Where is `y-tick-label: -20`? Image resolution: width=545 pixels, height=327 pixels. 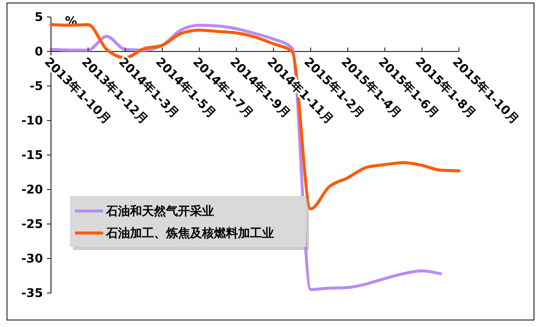 y-tick-label: -20 is located at coordinates (32, 189).